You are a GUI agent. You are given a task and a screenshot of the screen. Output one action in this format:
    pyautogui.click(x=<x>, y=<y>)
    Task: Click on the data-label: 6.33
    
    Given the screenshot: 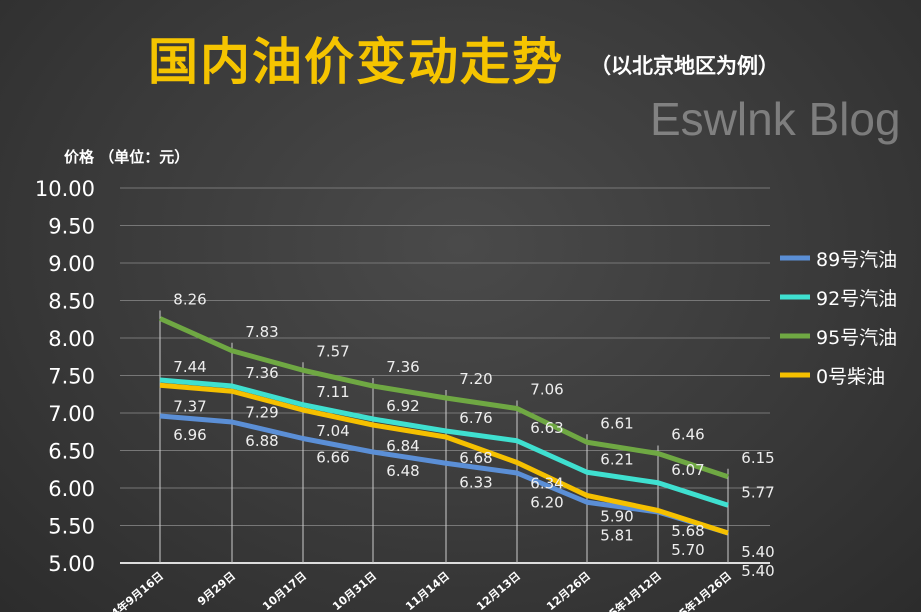 What is the action you would take?
    pyautogui.click(x=475, y=482)
    